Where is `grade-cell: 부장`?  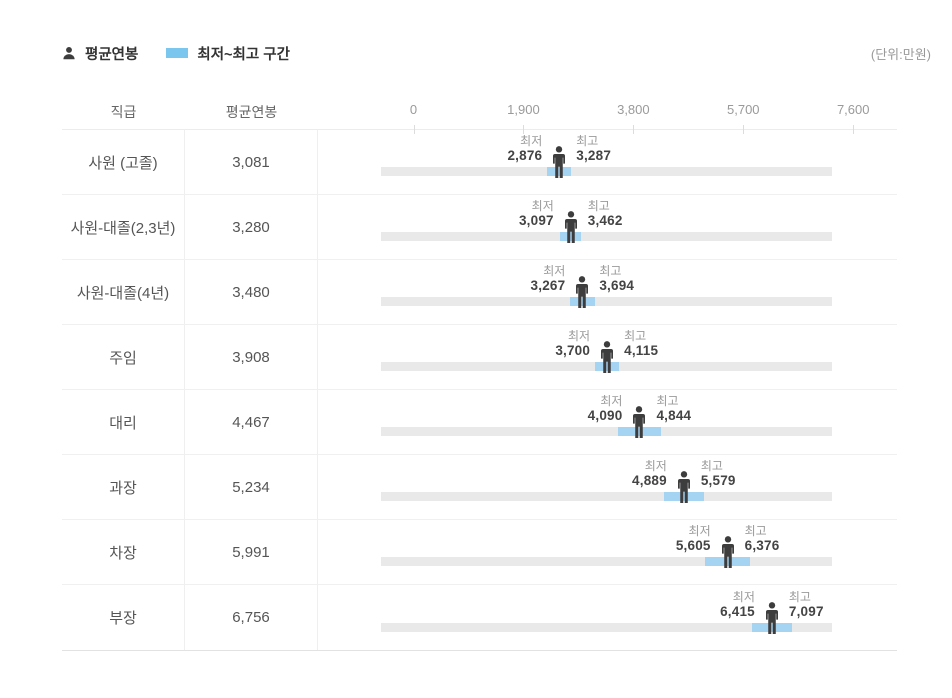 grade-cell: 부장 is located at coordinates (123, 617).